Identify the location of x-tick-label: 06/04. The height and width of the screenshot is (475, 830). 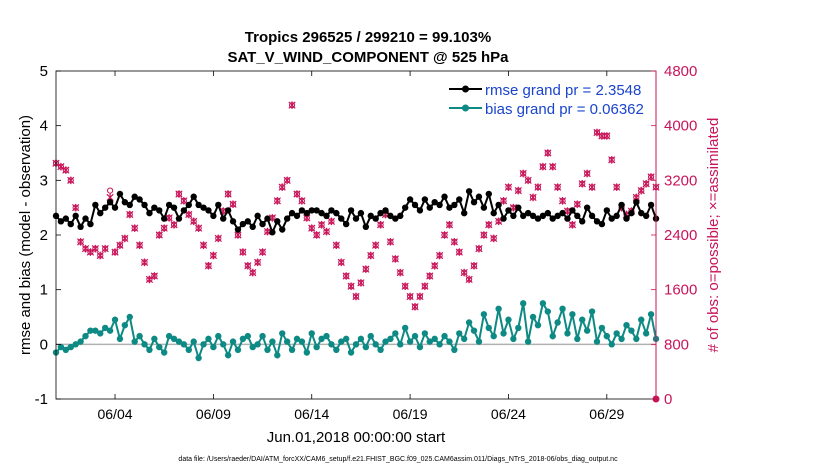
(114, 414).